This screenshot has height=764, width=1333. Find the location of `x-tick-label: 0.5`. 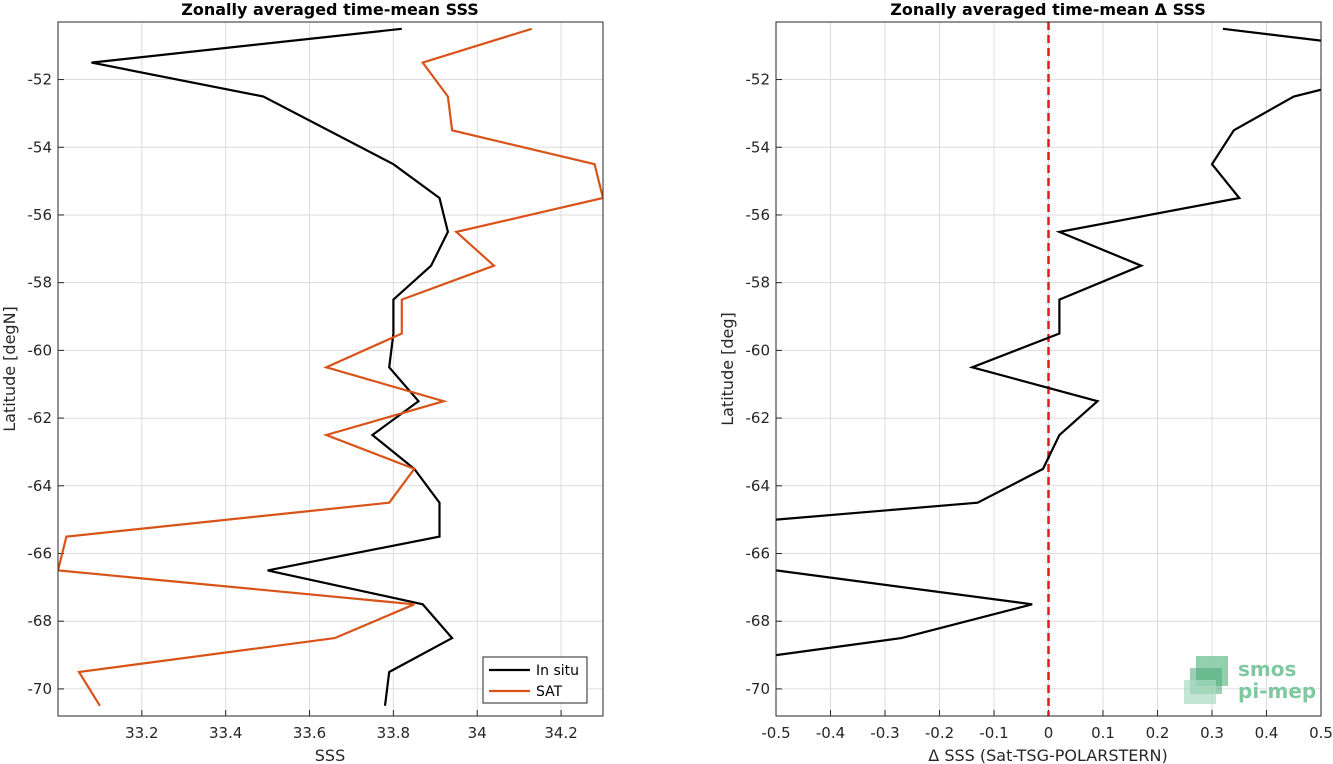

x-tick-label: 0.5 is located at coordinates (1321, 733).